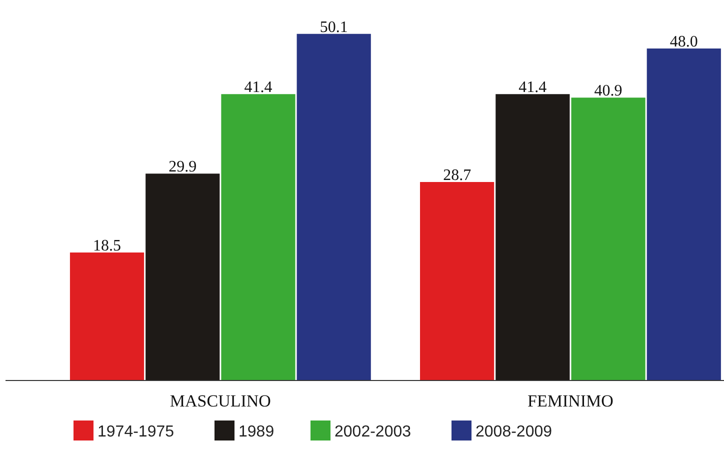 The image size is (724, 473). What do you see at coordinates (457, 175) in the screenshot?
I see `data-label: 28.7` at bounding box center [457, 175].